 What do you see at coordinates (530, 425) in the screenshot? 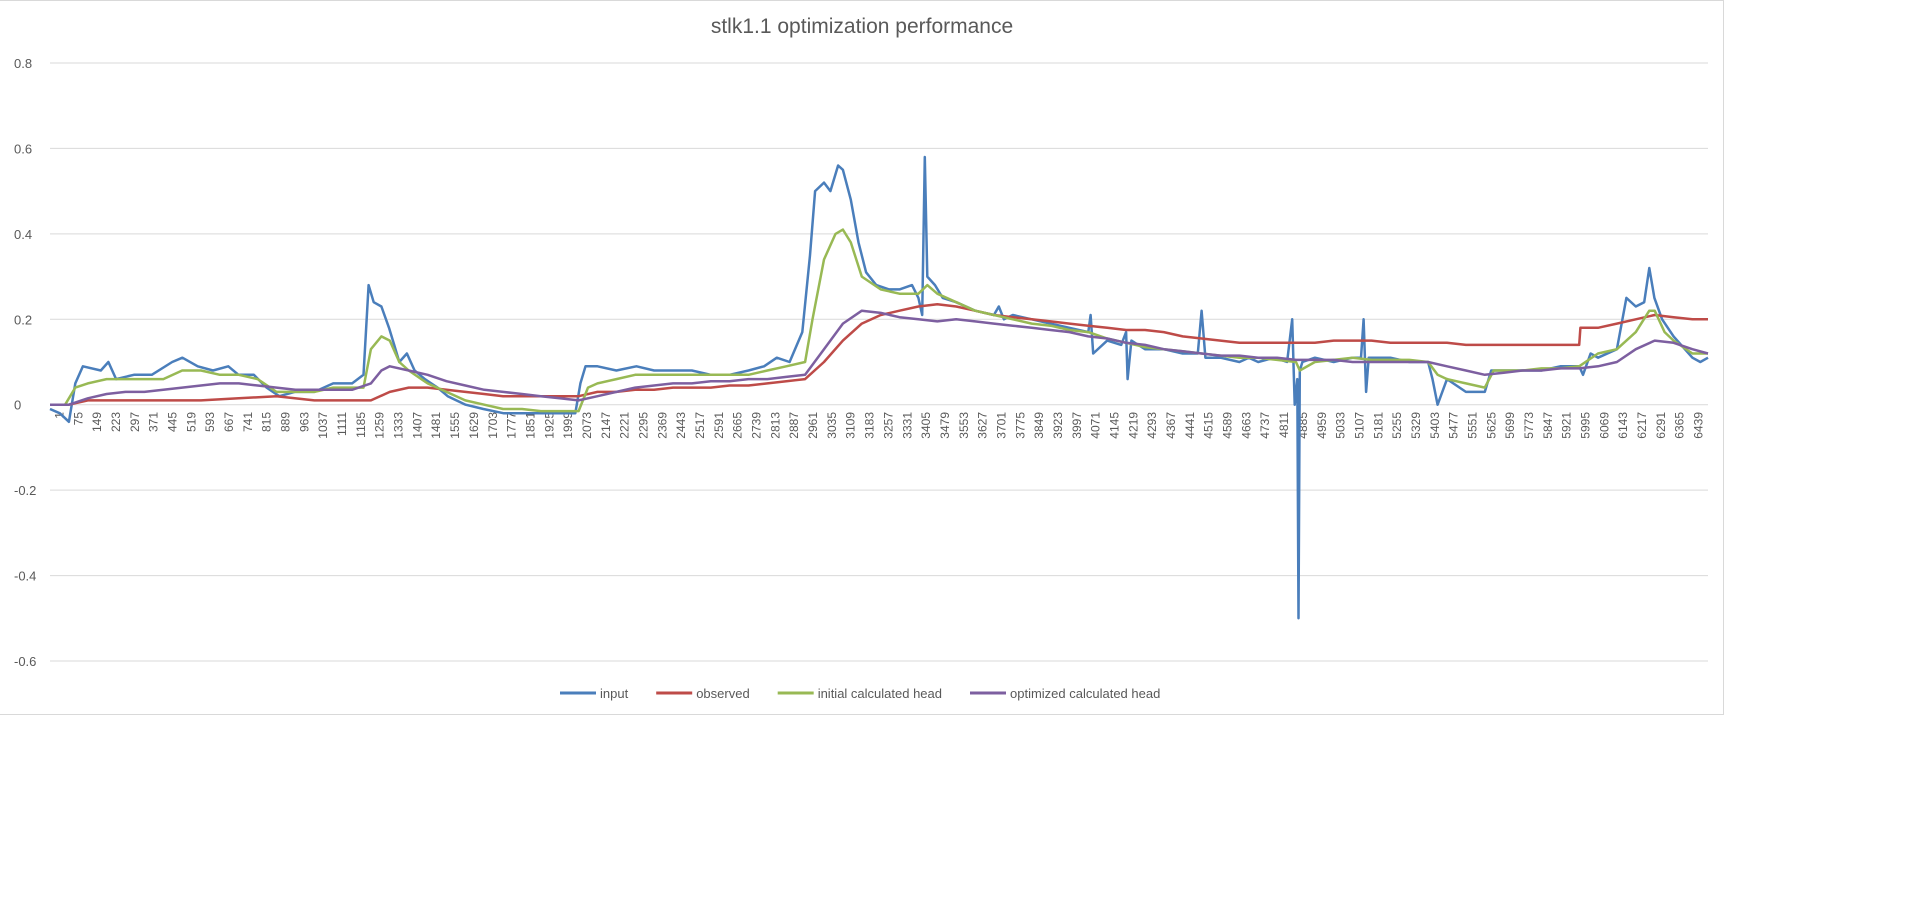
I see `x-tick-label: 1851` at bounding box center [530, 425].